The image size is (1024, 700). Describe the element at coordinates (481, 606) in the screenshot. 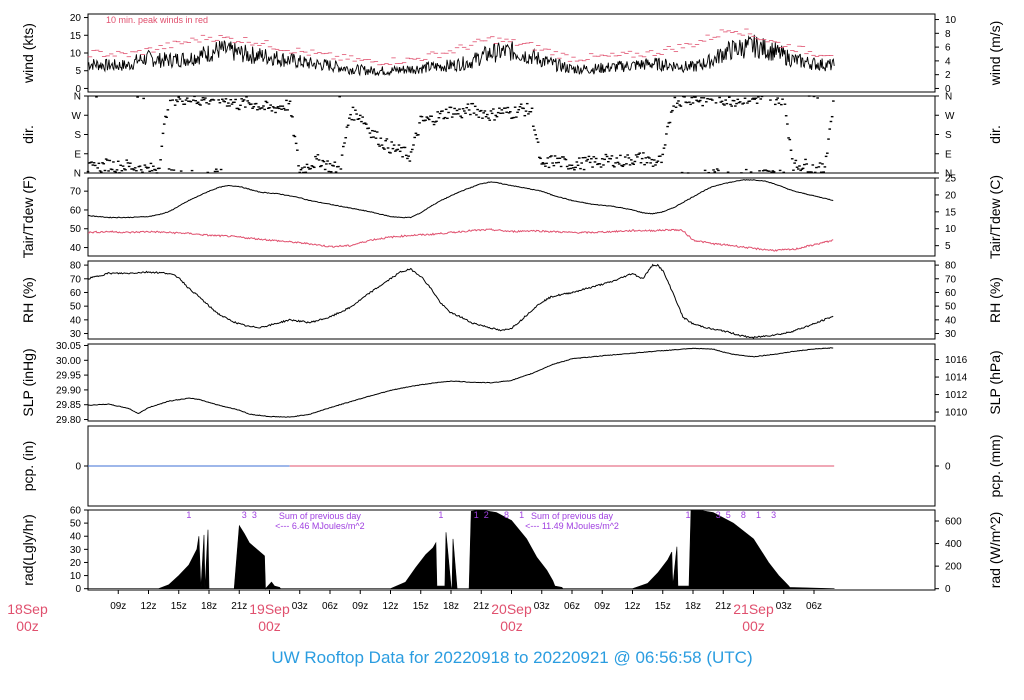

I see `x-tick-label: 21z` at that location.